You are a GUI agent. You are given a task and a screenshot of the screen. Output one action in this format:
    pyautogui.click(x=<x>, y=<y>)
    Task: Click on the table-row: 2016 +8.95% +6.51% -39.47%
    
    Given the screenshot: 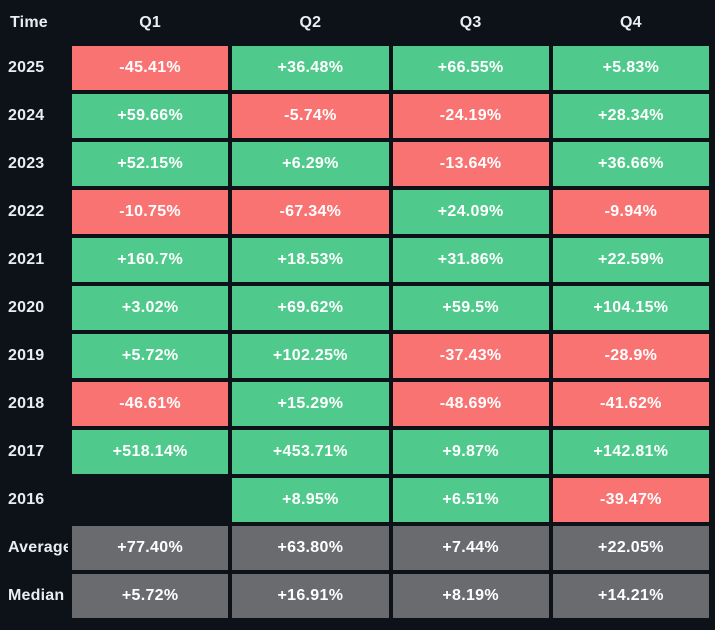 What is the action you would take?
    pyautogui.click(x=354, y=500)
    